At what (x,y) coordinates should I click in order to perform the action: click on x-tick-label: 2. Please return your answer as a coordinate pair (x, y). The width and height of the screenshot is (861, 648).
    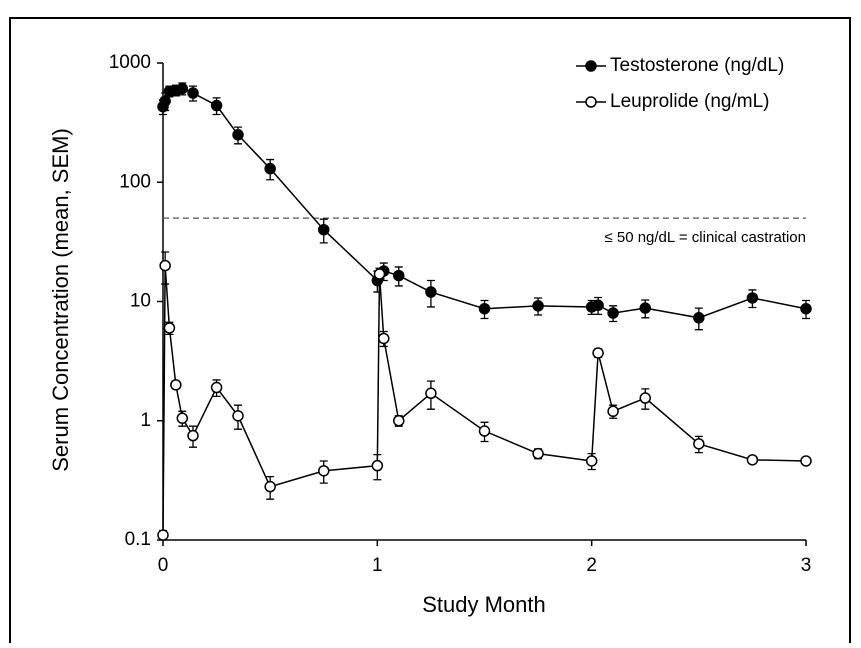
    Looking at the image, I should click on (591, 565).